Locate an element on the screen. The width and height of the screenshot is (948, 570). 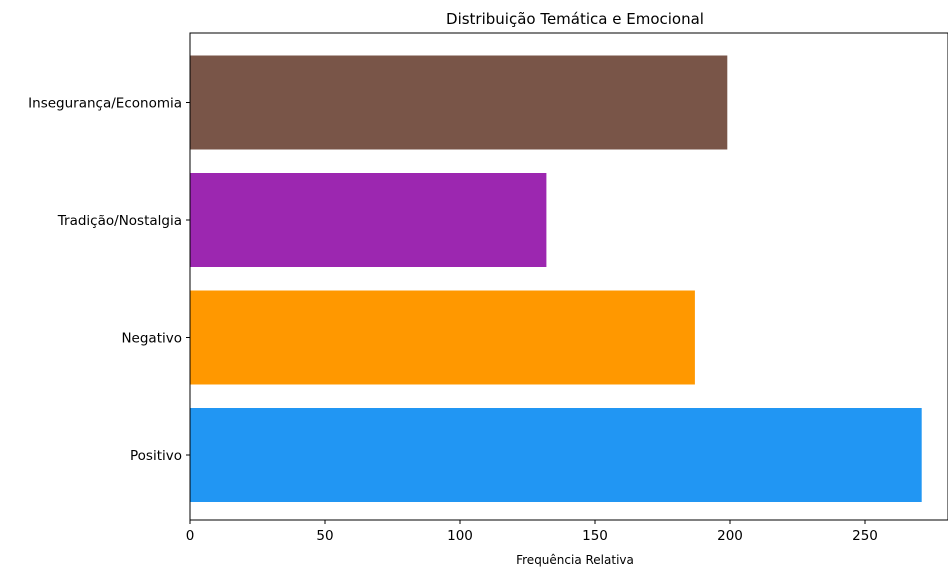
x-axis-ticks: 0 50 100 150 200 250 is located at coordinates (532, 532).